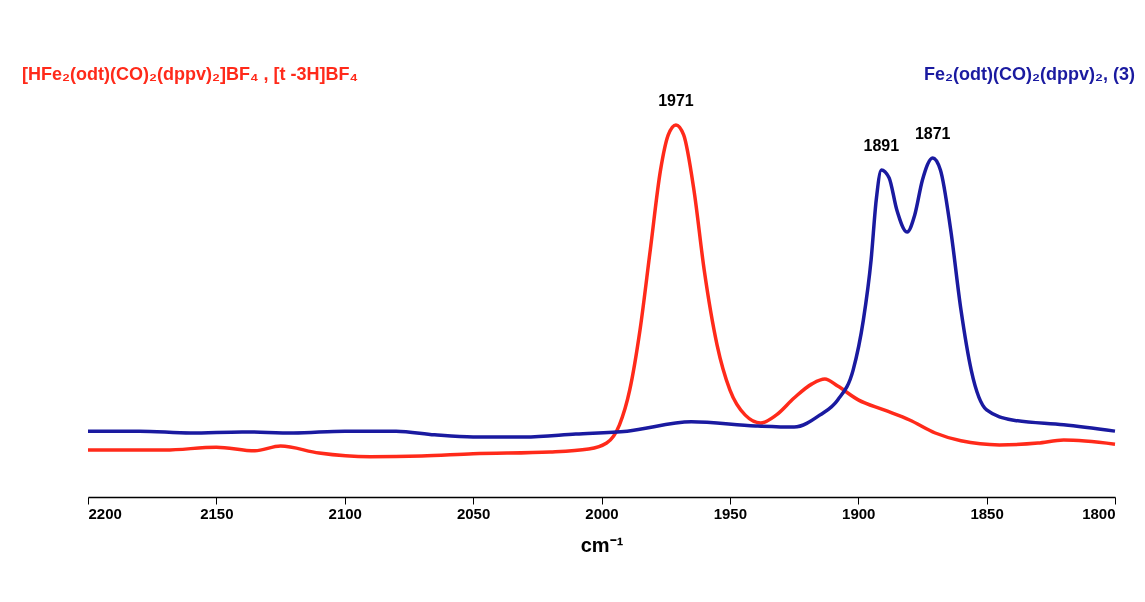  Describe the element at coordinates (932, 134) in the screenshot. I see `annotation: 1871` at that location.